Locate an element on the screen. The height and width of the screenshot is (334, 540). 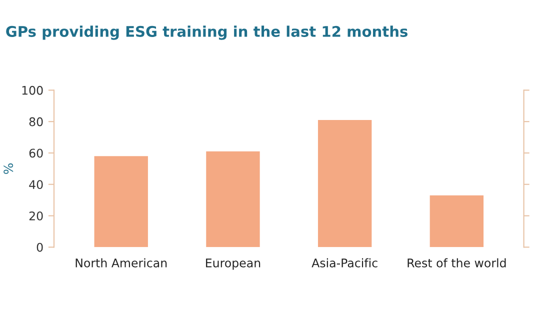
x-tick-label: North American is located at coordinates (121, 263).